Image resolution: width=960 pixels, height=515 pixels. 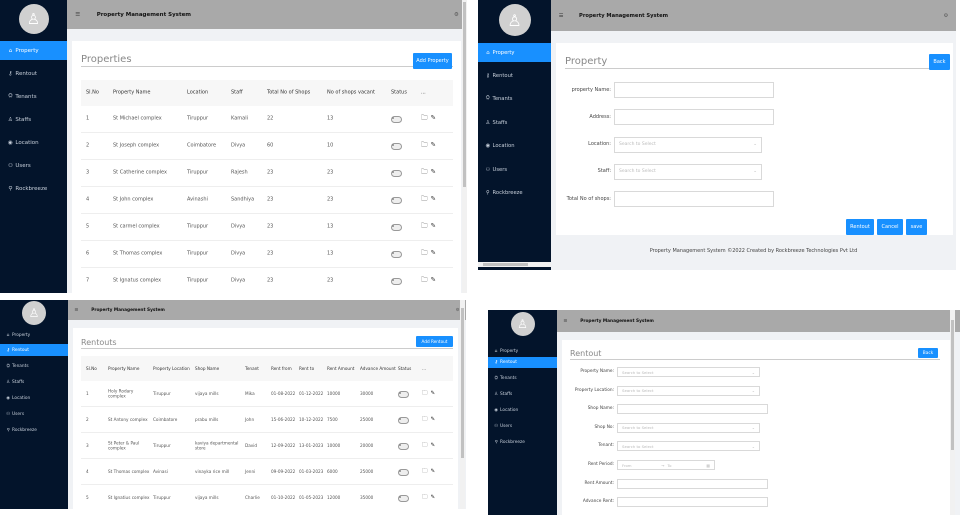 I want to click on tenant-select: Search to Select ⌄, so click(x=688, y=446).